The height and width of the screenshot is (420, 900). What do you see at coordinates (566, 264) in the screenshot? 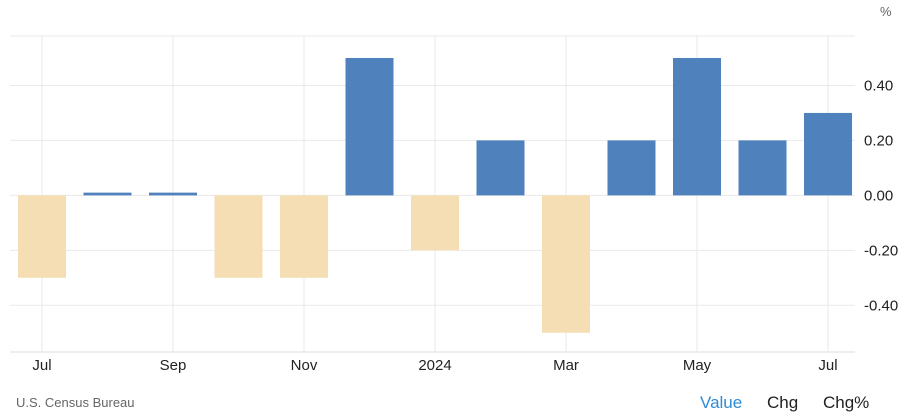
I see `bar-mar` at bounding box center [566, 264].